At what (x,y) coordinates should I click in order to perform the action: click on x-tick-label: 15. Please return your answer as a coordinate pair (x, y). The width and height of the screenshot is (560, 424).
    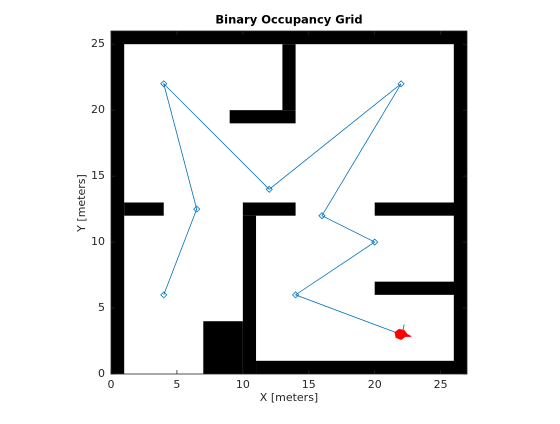
    Looking at the image, I should click on (309, 384).